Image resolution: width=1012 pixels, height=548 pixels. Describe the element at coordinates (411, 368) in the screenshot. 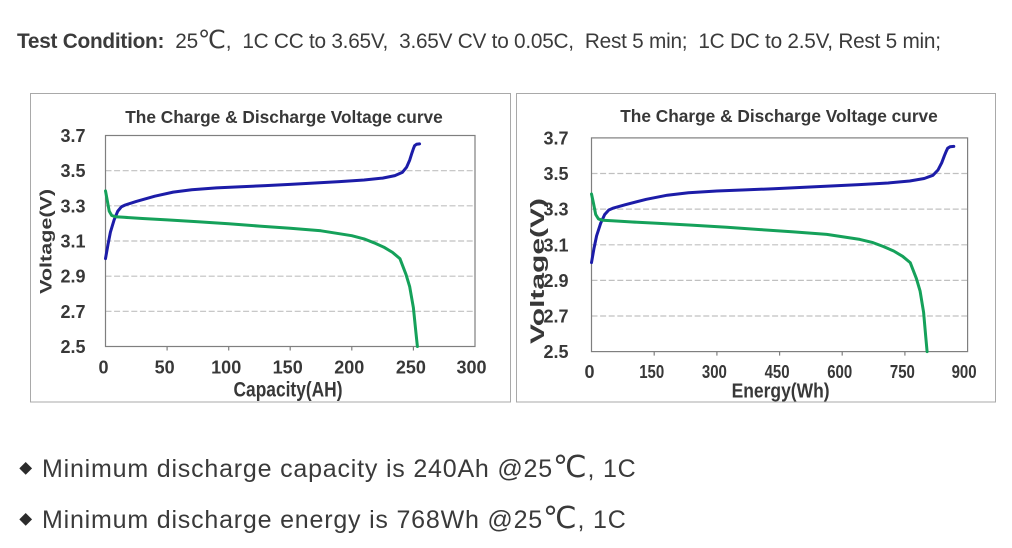

I see `svg-text: 250` at that location.